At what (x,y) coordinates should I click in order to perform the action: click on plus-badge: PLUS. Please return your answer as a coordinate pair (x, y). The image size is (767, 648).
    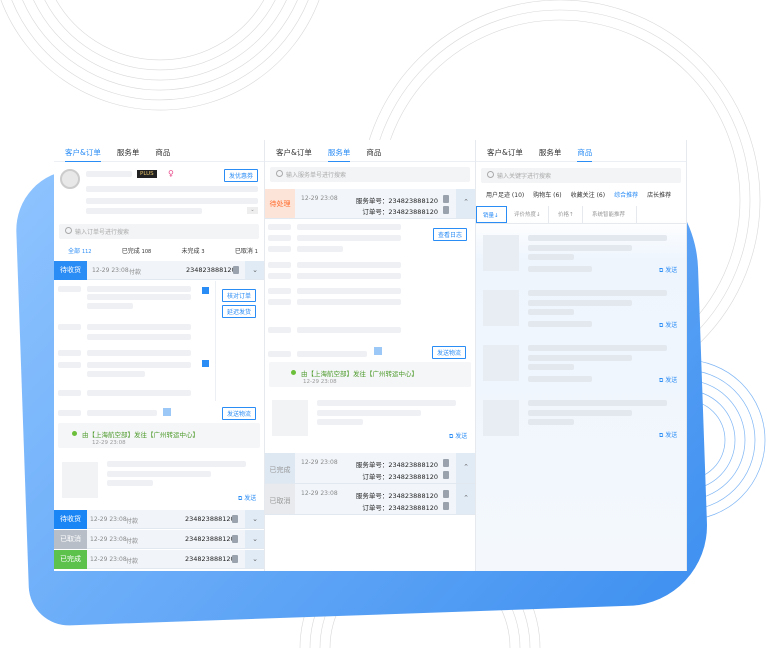
    Looking at the image, I should click on (147, 174).